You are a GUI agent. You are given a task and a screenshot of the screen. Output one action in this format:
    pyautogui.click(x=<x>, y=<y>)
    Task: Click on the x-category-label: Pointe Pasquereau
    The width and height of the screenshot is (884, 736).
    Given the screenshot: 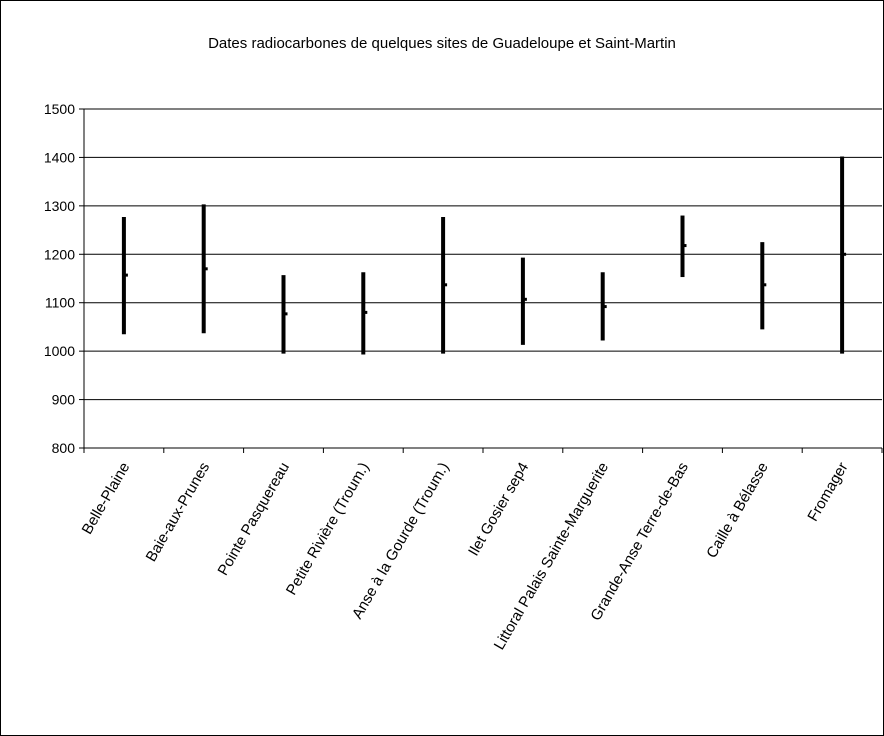 What is the action you would take?
    pyautogui.click(x=253, y=519)
    